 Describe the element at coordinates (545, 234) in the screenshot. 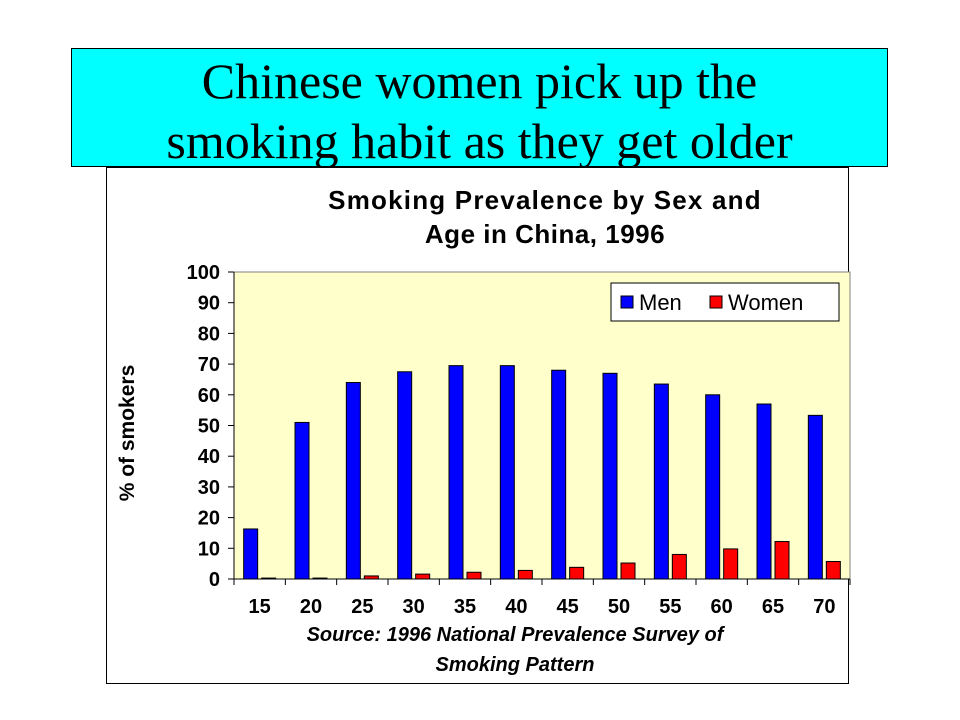

I see `chart-title-line-2: Age in China, 1996` at that location.